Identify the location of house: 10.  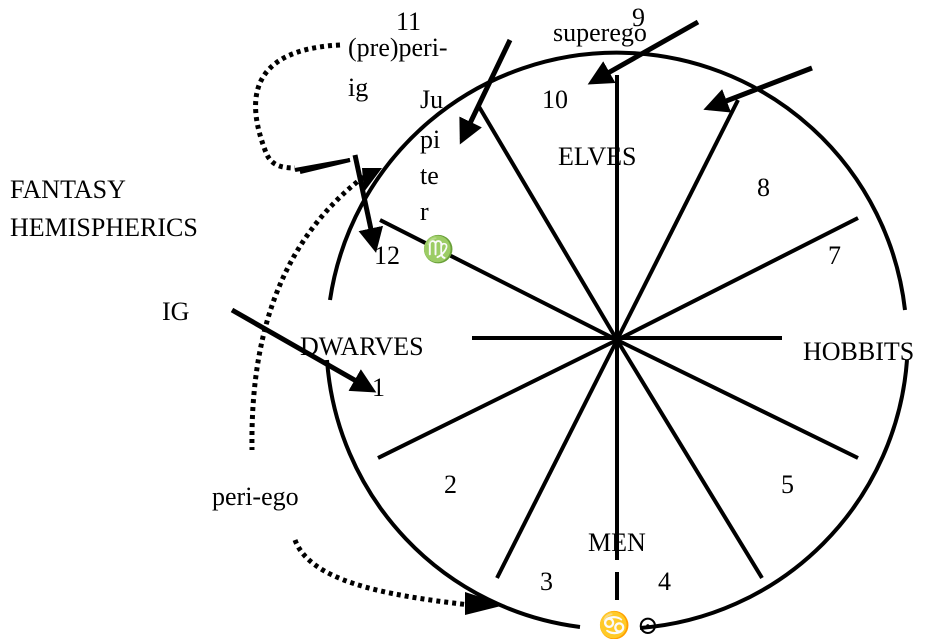
(555, 99).